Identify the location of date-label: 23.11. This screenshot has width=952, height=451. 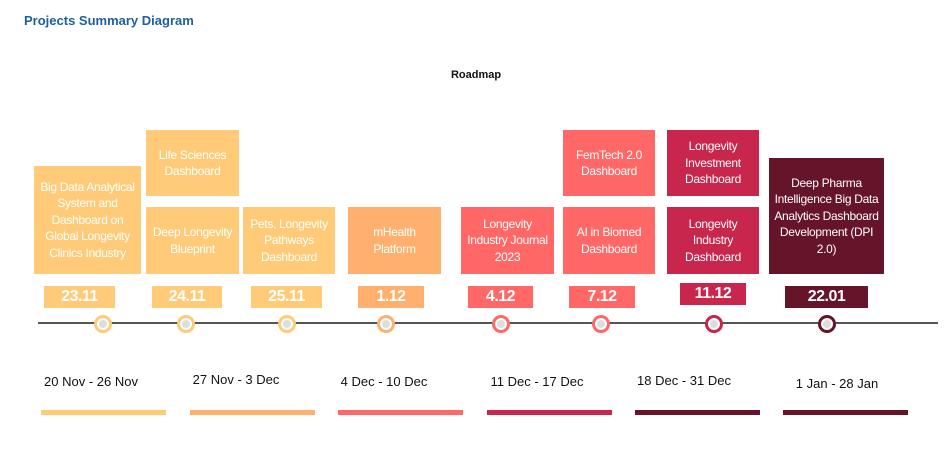
(79, 297).